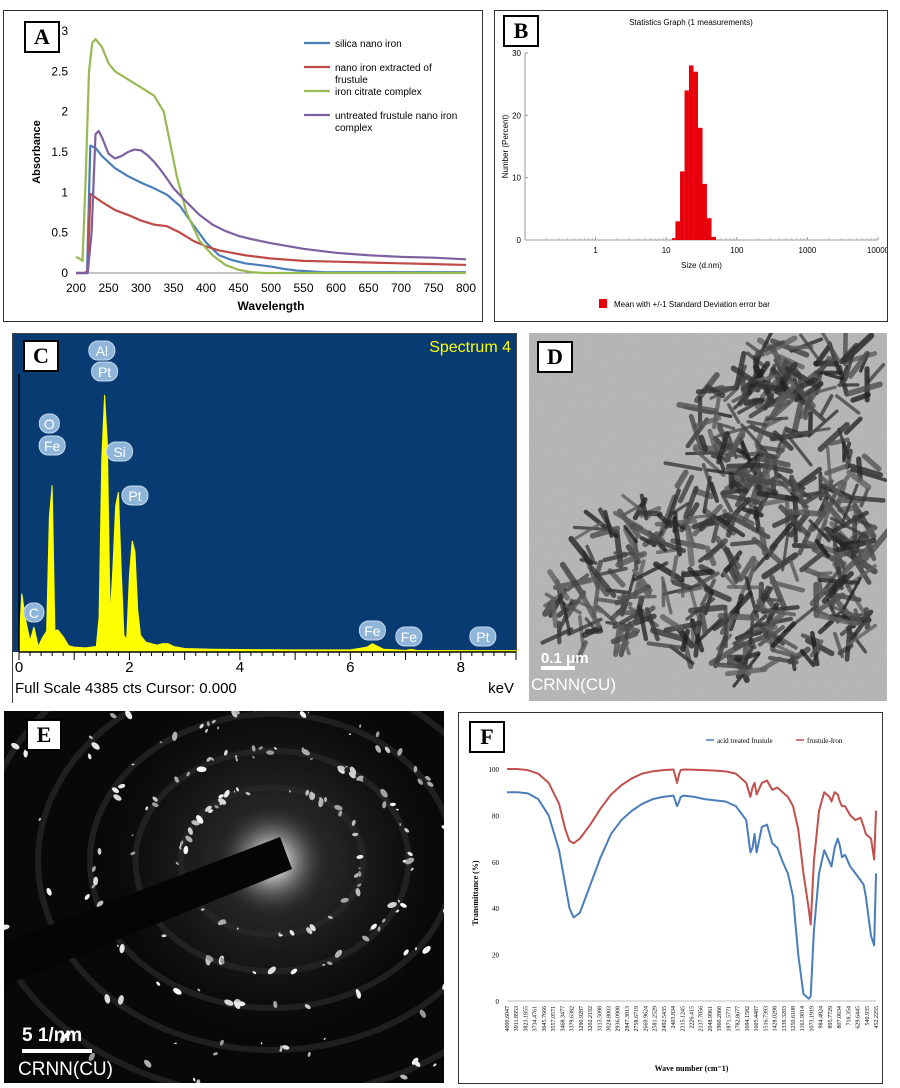 The width and height of the screenshot is (900, 1088). Describe the element at coordinates (591, 1019) in the screenshot. I see `x-tick-label: 3202.2192` at that location.